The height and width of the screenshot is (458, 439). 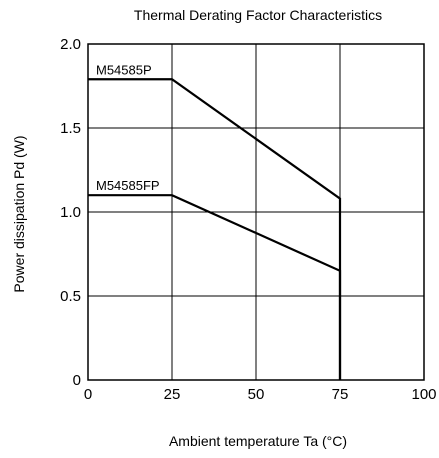 What do you see at coordinates (70, 44) in the screenshot?
I see `y-tick-label: 2.0` at bounding box center [70, 44].